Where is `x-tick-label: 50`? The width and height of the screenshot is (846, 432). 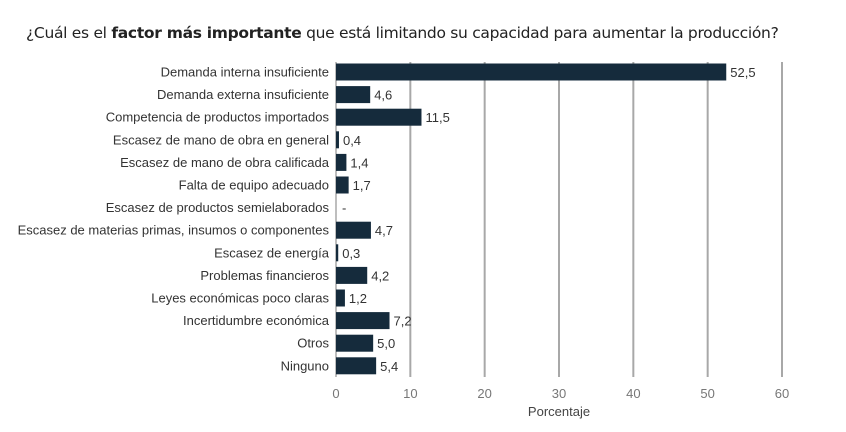 x-tick-label: 50 is located at coordinates (707, 393).